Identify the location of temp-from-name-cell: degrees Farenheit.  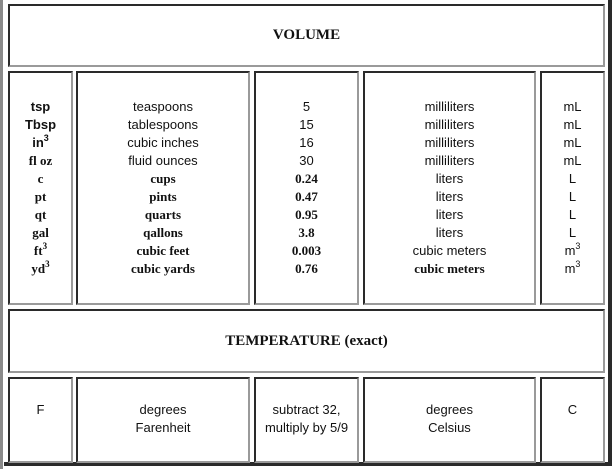
(163, 420).